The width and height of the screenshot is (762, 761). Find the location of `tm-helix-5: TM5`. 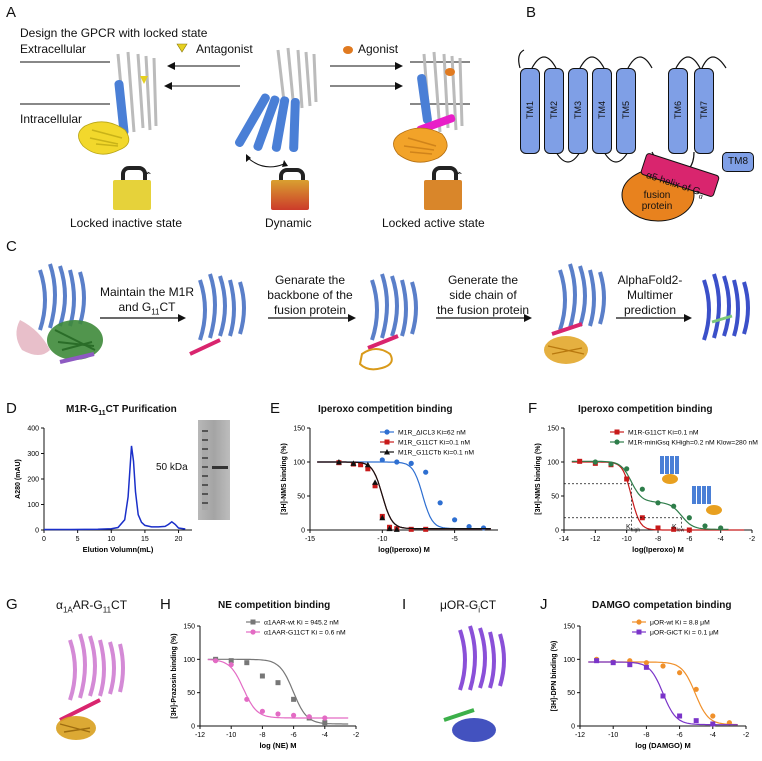

tm-helix-5: TM5 is located at coordinates (626, 111).